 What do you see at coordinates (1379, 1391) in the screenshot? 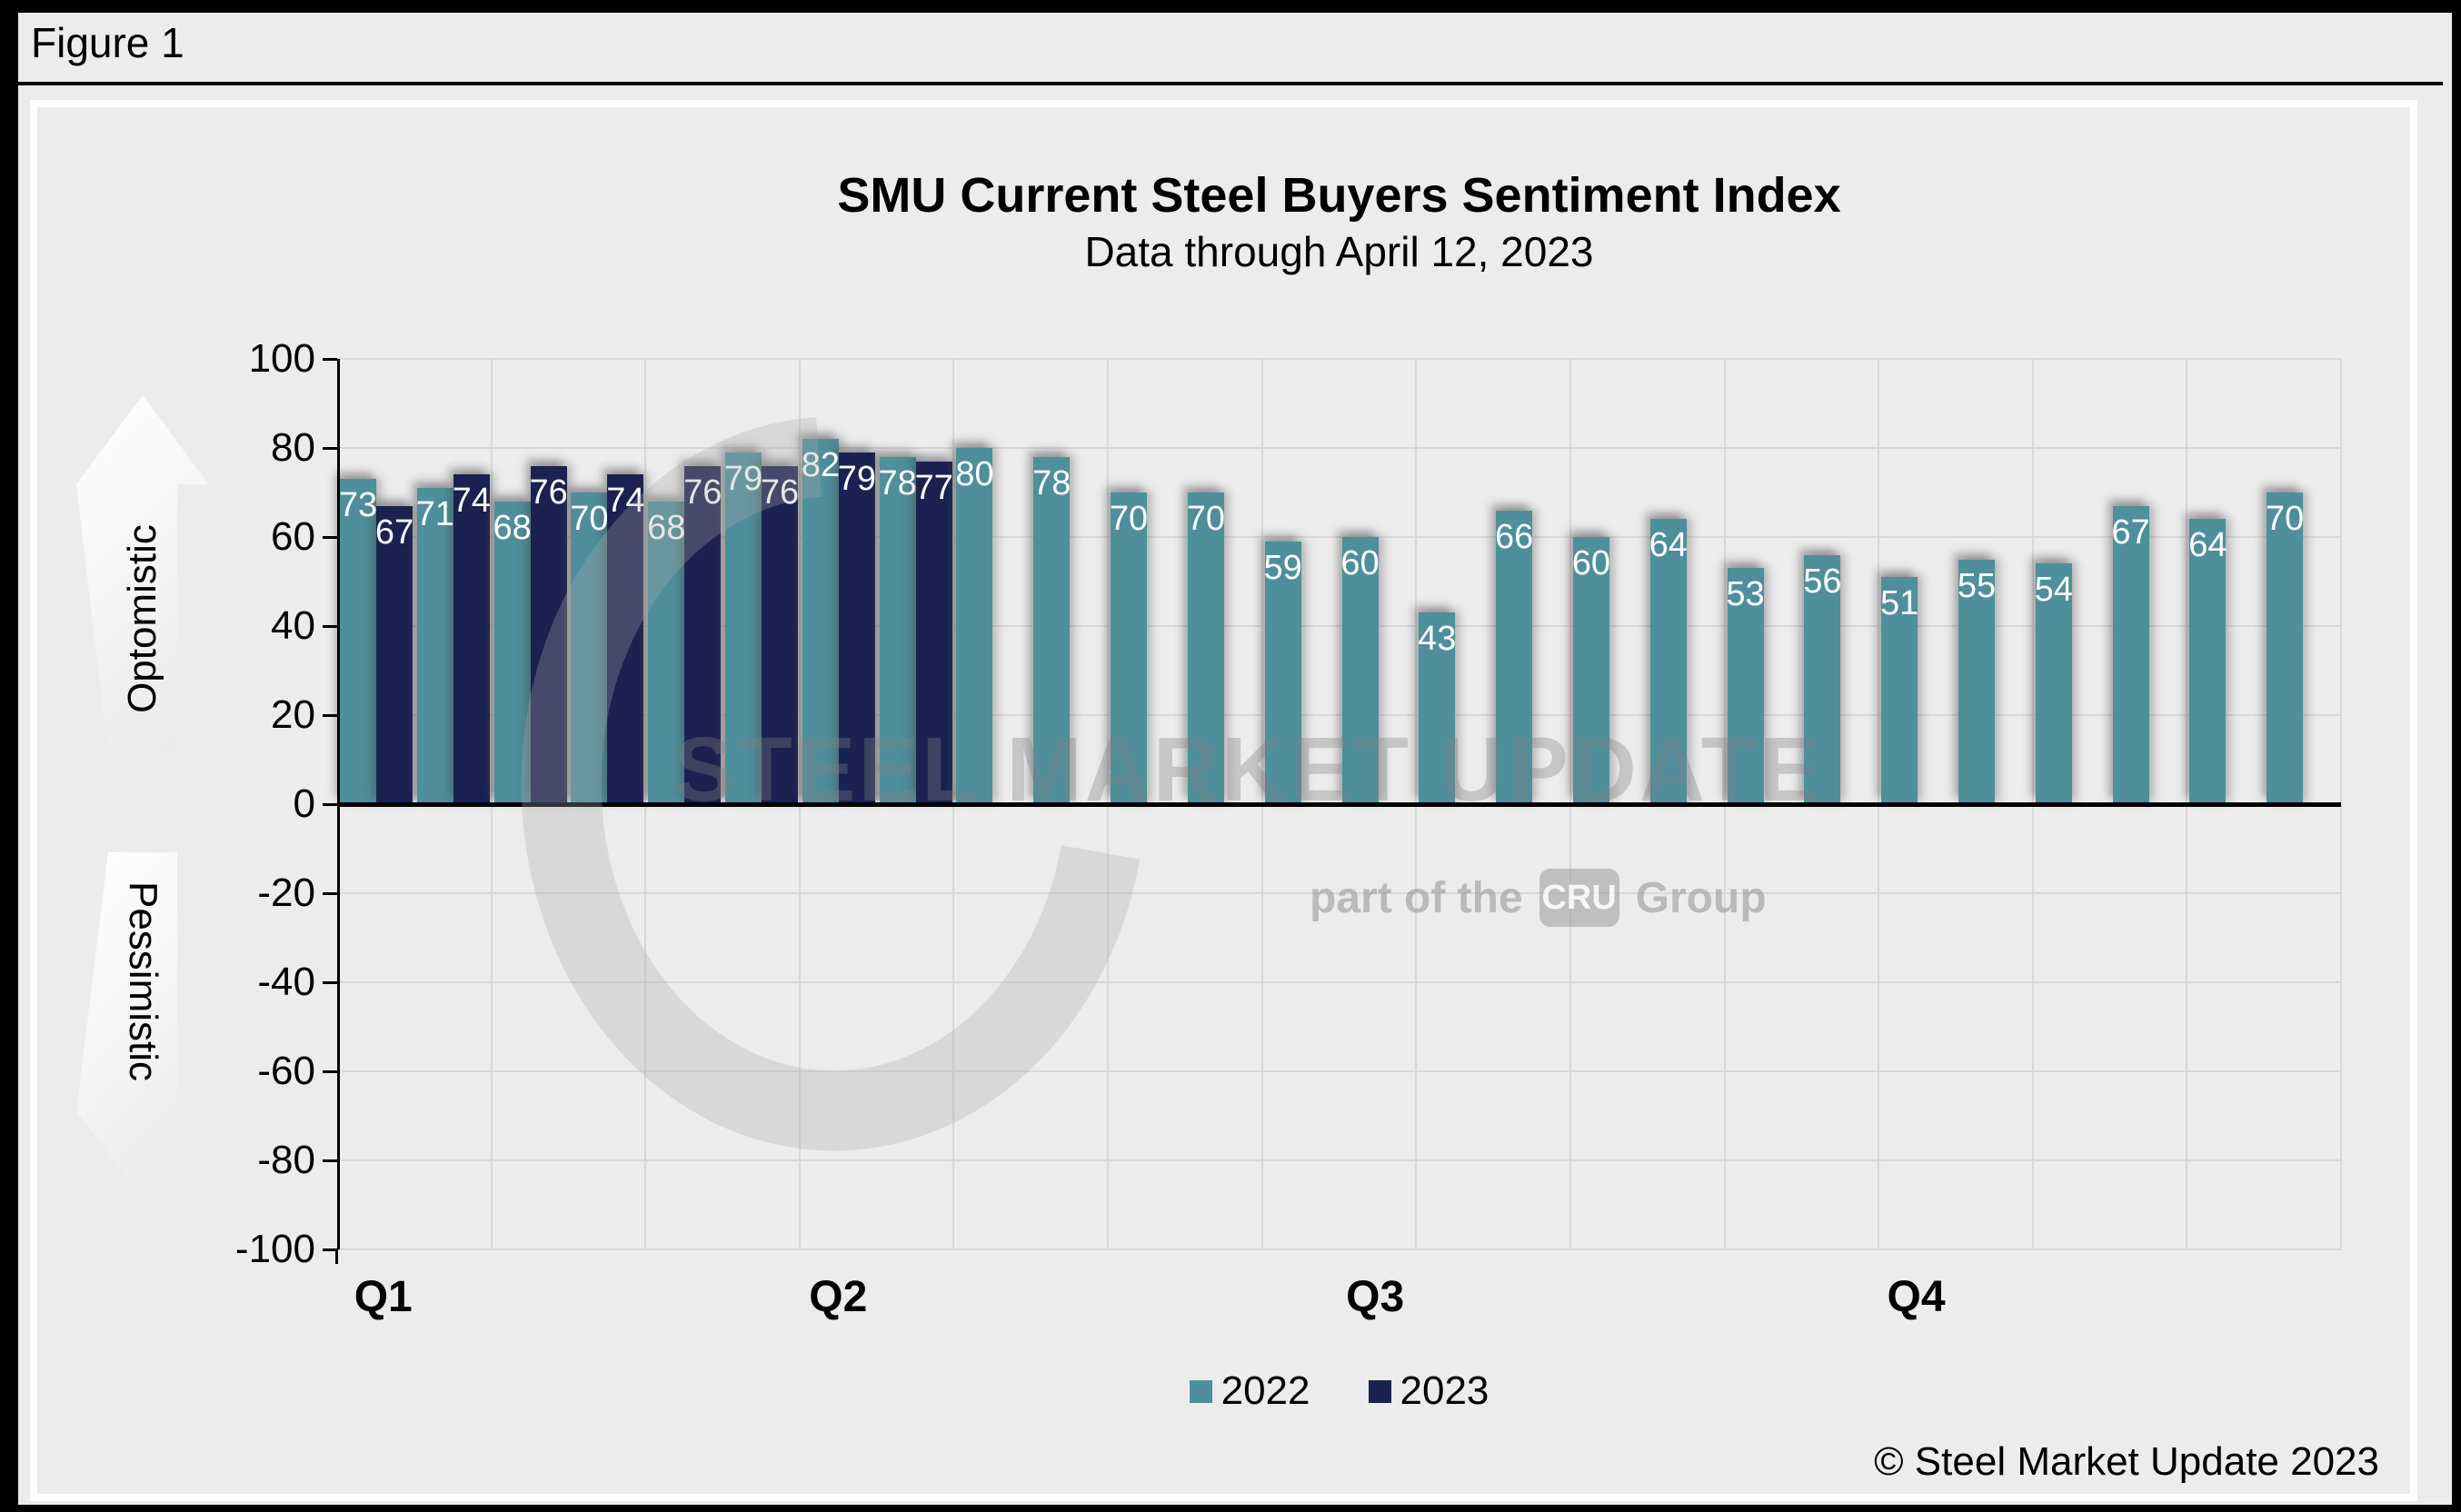
I see `legend-swatch-2023` at bounding box center [1379, 1391].